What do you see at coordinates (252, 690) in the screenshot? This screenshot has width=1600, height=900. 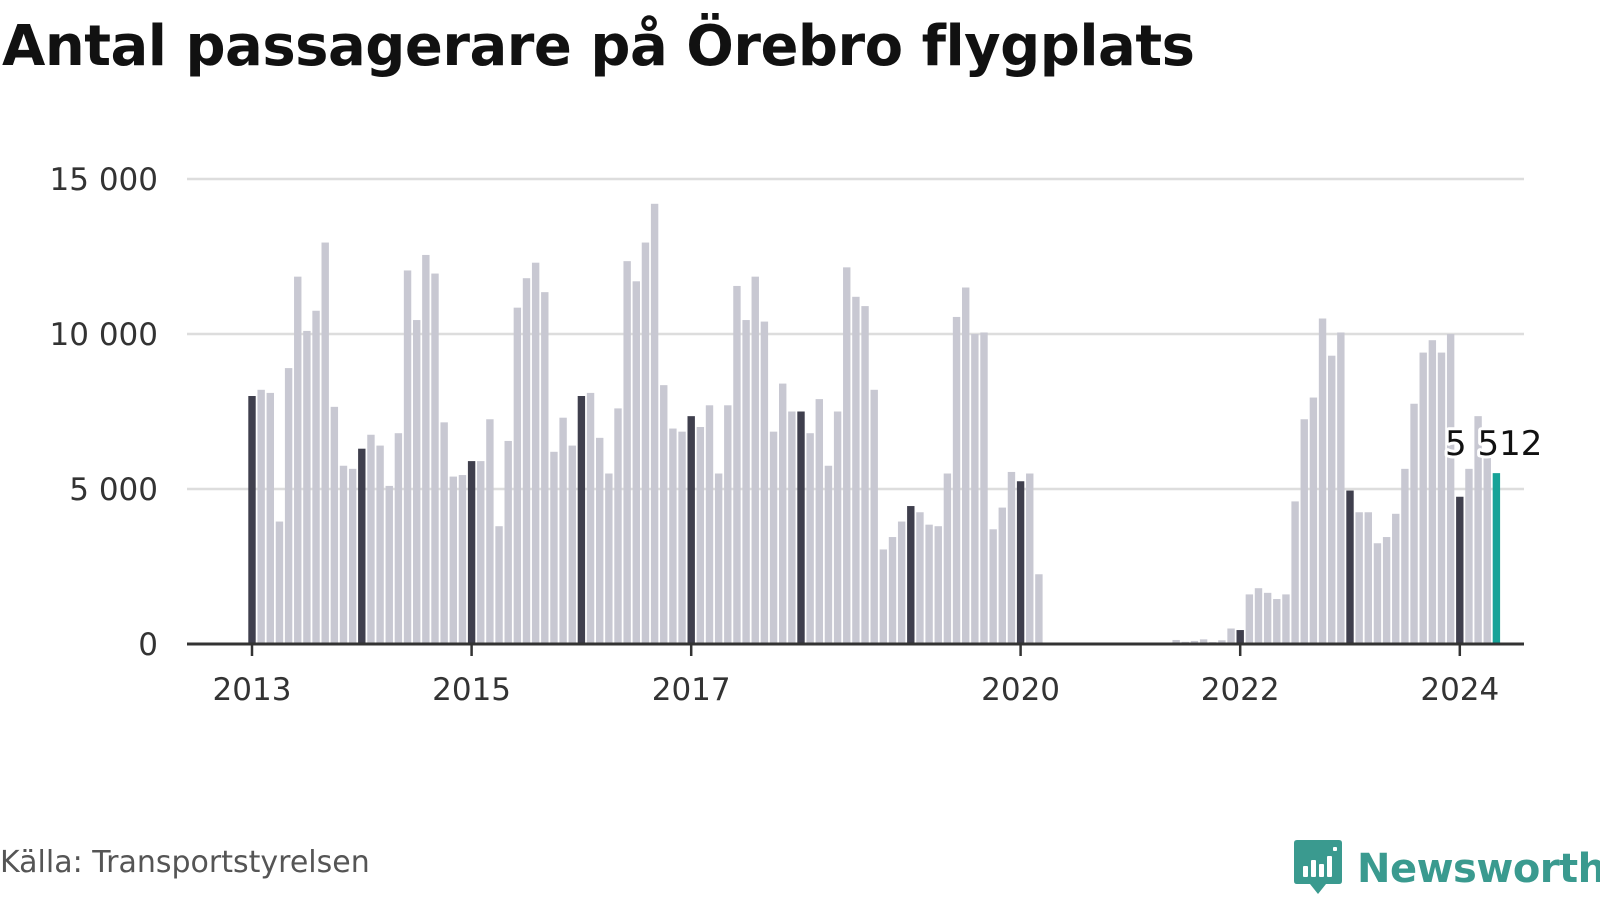 I see `x-tick-label: 2013` at bounding box center [252, 690].